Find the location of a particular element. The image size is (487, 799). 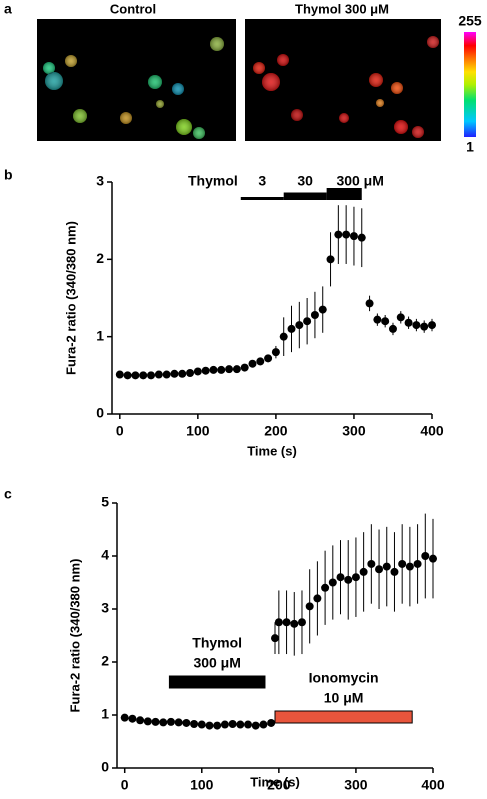

image-thymol is located at coordinates (343, 80).